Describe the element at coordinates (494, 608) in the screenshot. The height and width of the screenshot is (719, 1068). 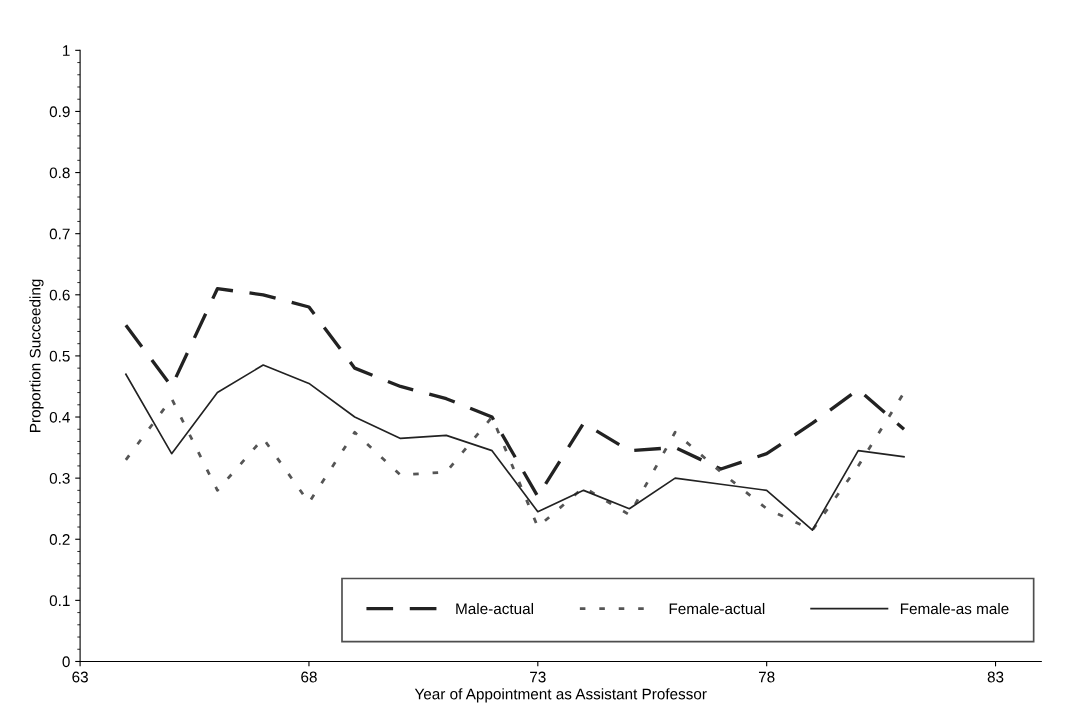
I see `legend-label: Male-actual` at that location.